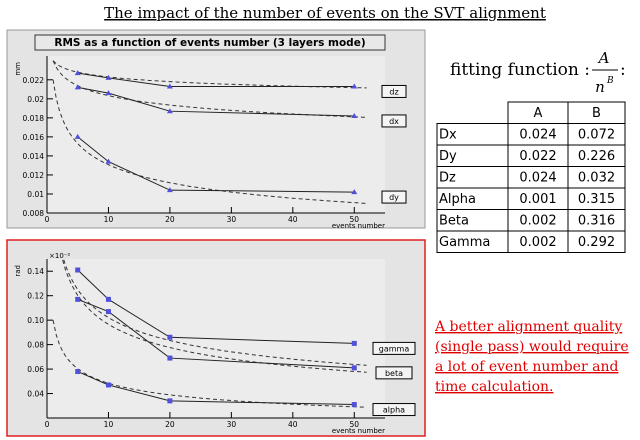  What do you see at coordinates (354, 219) in the screenshot?
I see `x-tick-label: 50` at bounding box center [354, 219].